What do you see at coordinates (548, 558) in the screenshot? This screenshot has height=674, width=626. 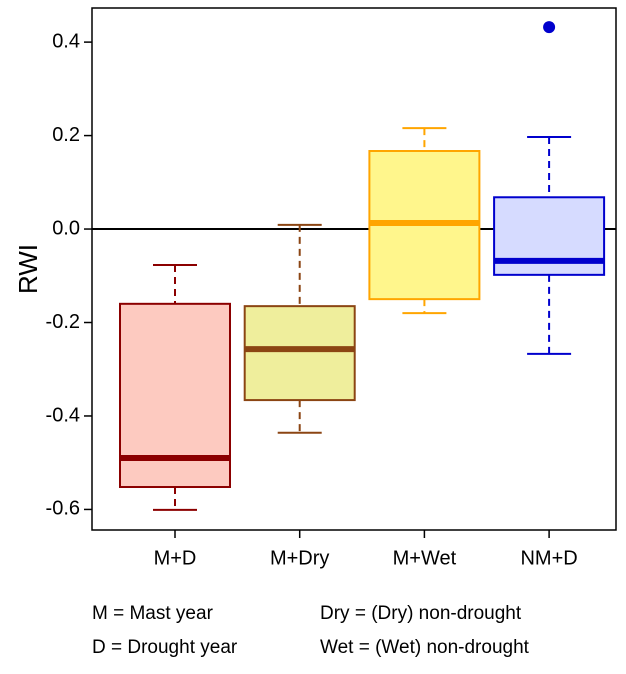 I see `x-tick-label: NM+D` at bounding box center [548, 558].